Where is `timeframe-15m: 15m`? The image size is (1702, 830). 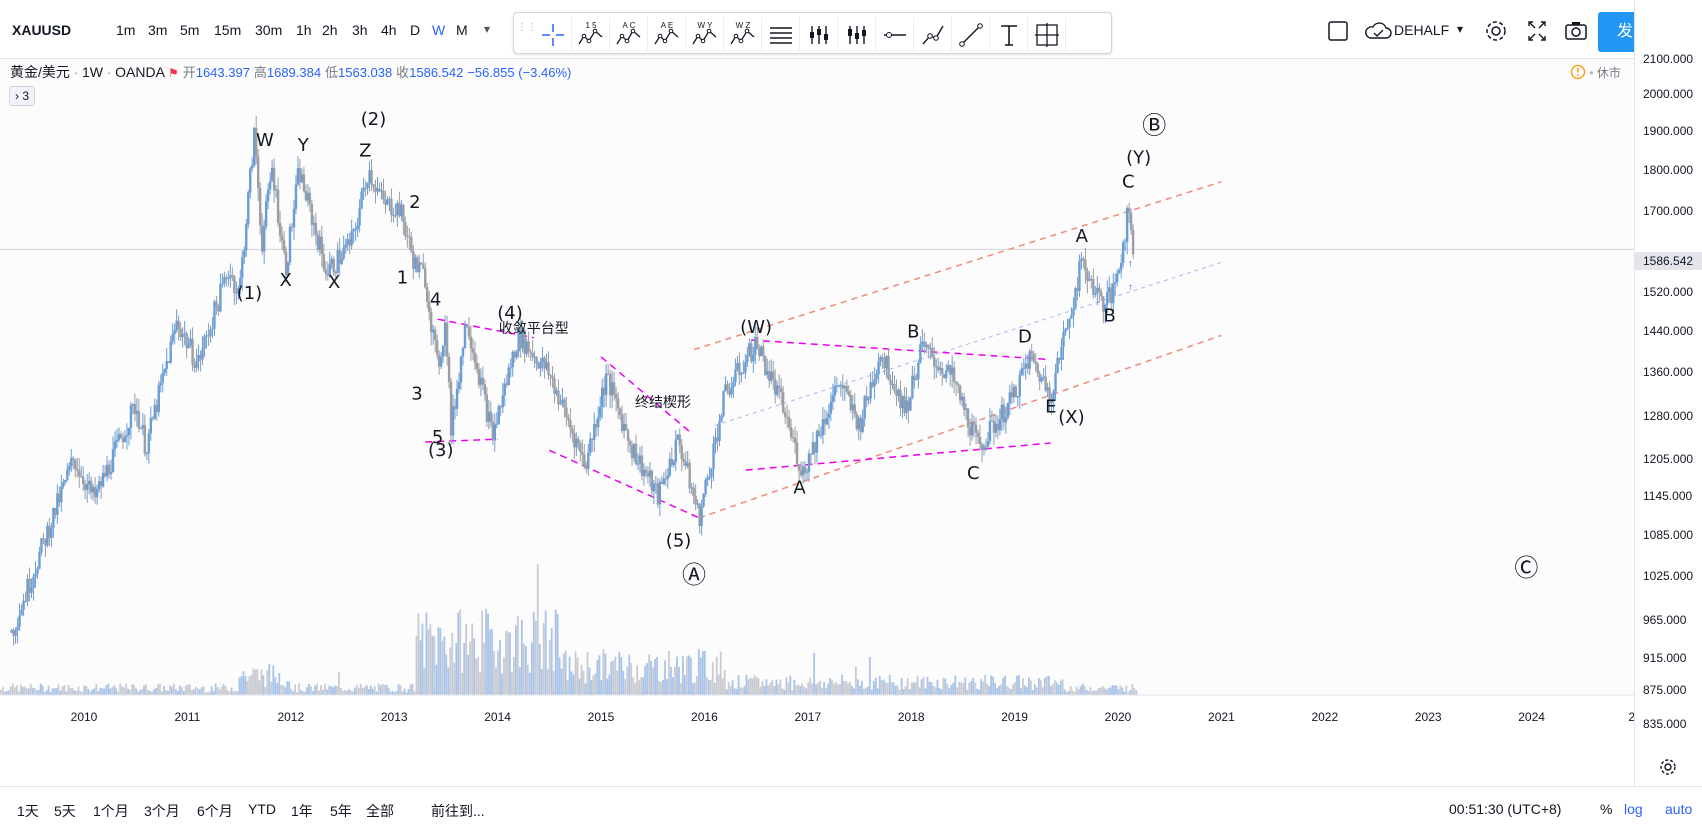
timeframe-15m: 15m is located at coordinates (228, 30).